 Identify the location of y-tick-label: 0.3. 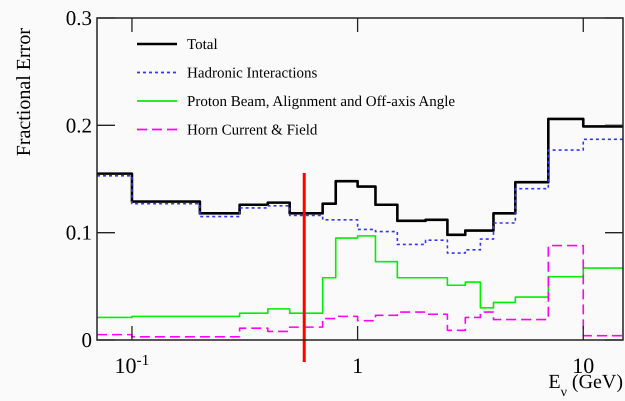
(79, 18).